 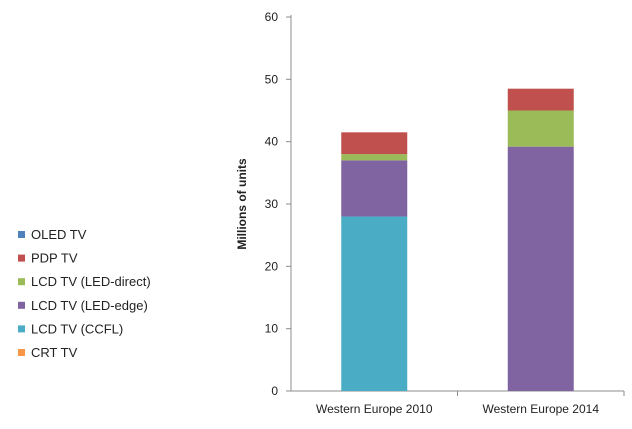 What do you see at coordinates (540, 409) in the screenshot?
I see `x-tick-label: Western Europe 2014` at bounding box center [540, 409].